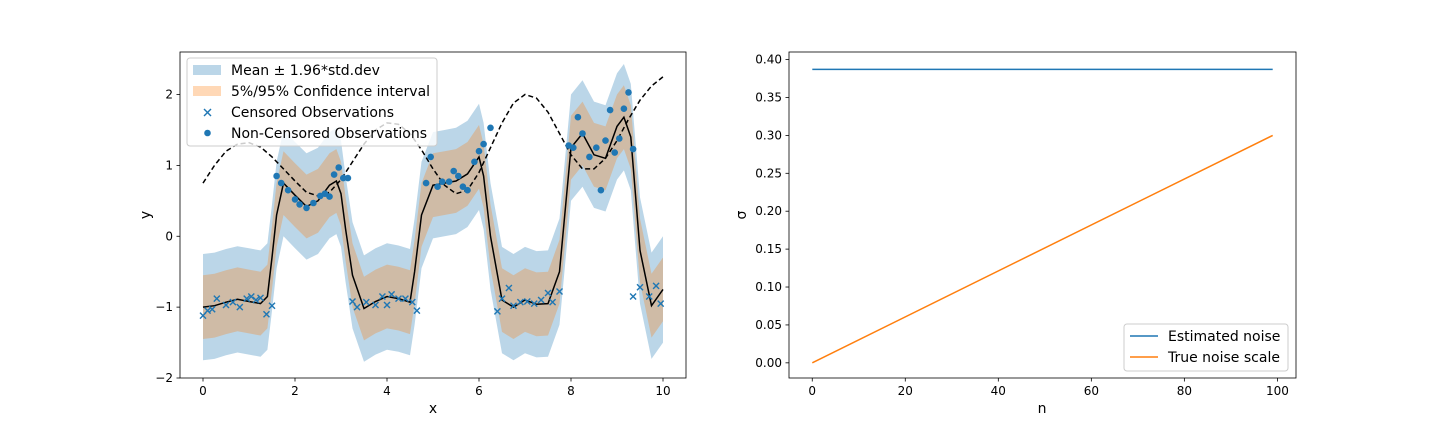 The height and width of the screenshot is (432, 1440). What do you see at coordinates (1223, 358) in the screenshot?
I see `legend-label-true-noise: True noise scale` at bounding box center [1223, 358].